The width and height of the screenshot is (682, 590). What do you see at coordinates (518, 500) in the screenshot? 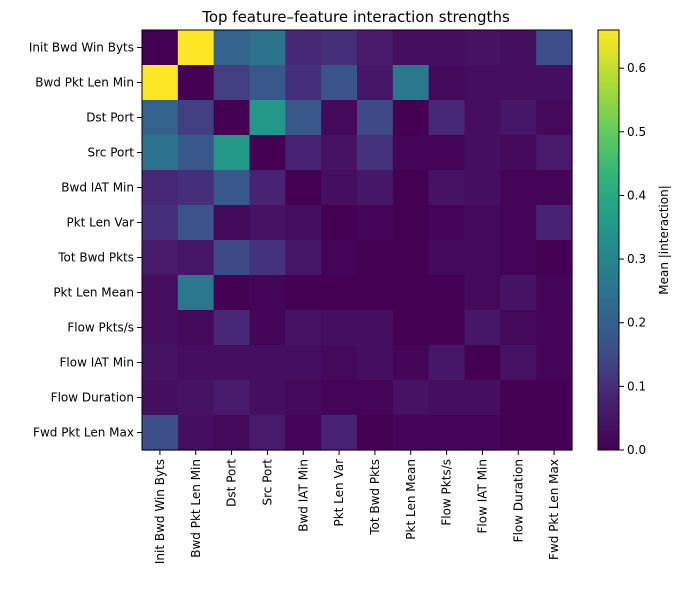
I see `x-tick-label: Flow Duration` at bounding box center [518, 500].